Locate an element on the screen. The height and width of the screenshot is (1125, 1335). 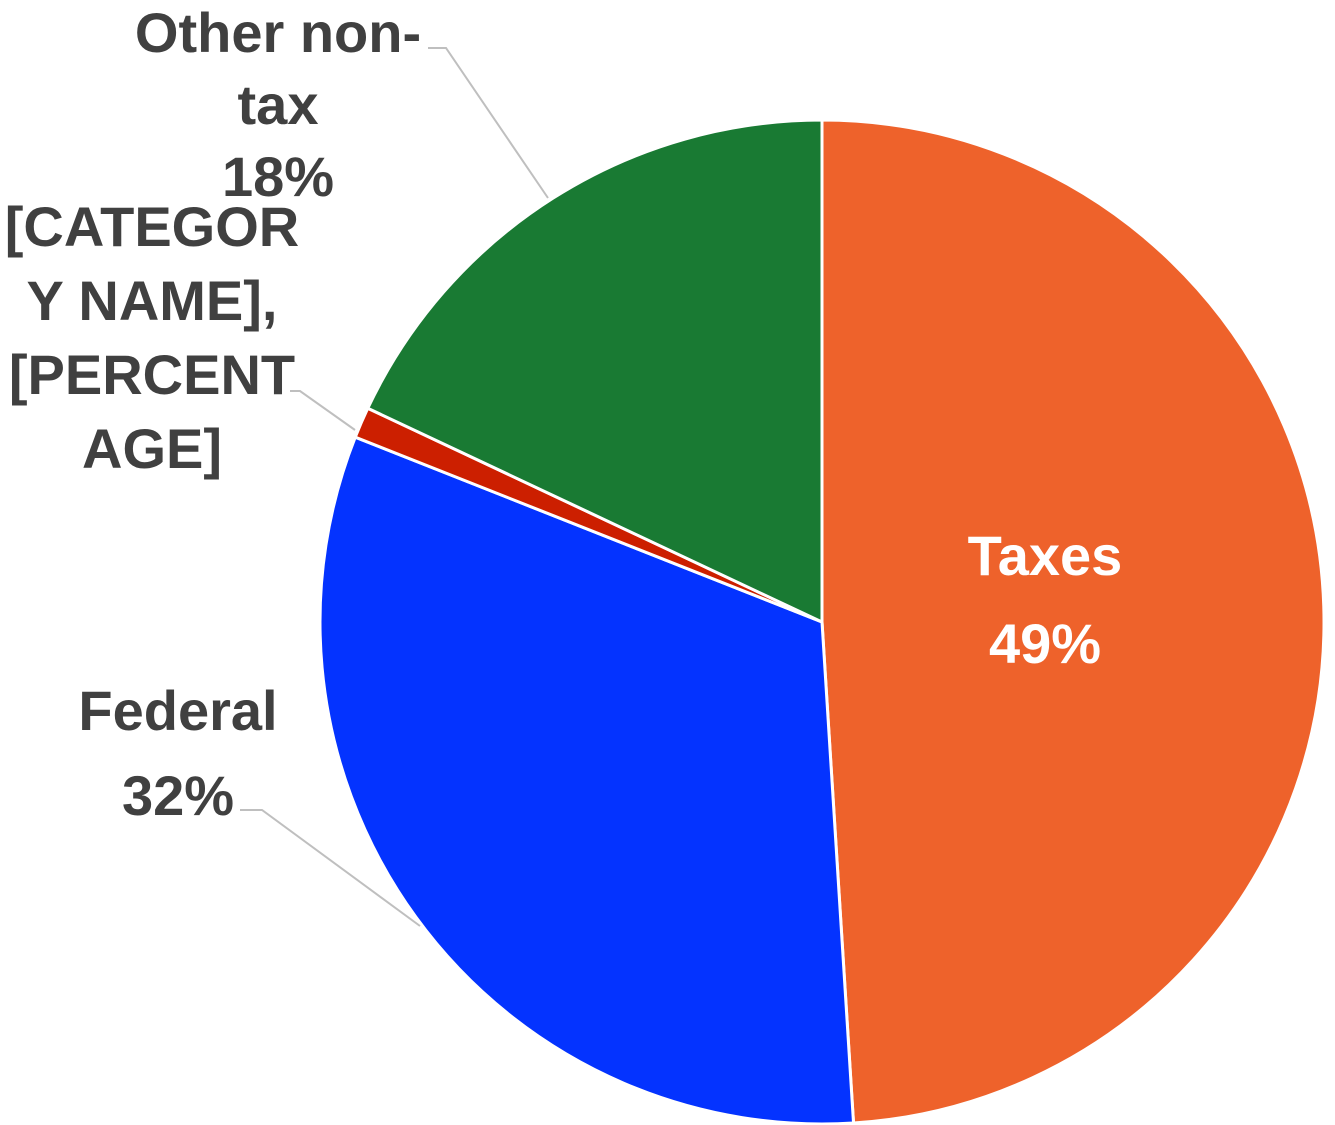
data-label-line: Taxes is located at coordinates (1045, 555).